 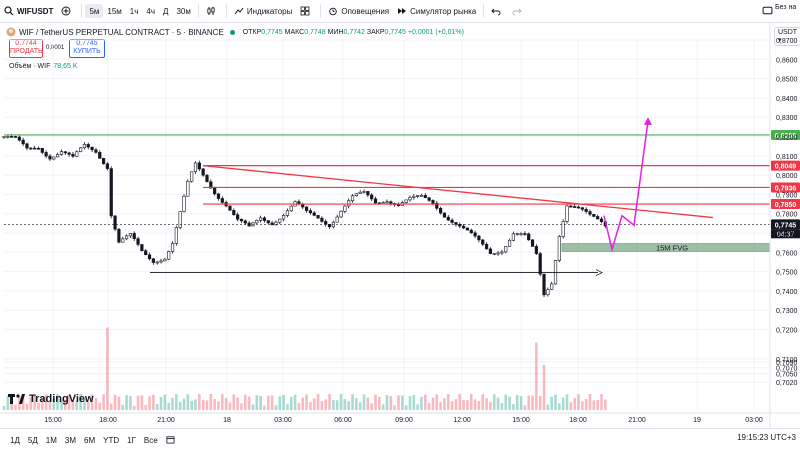 I want to click on date-range-button, so click(x=170, y=440).